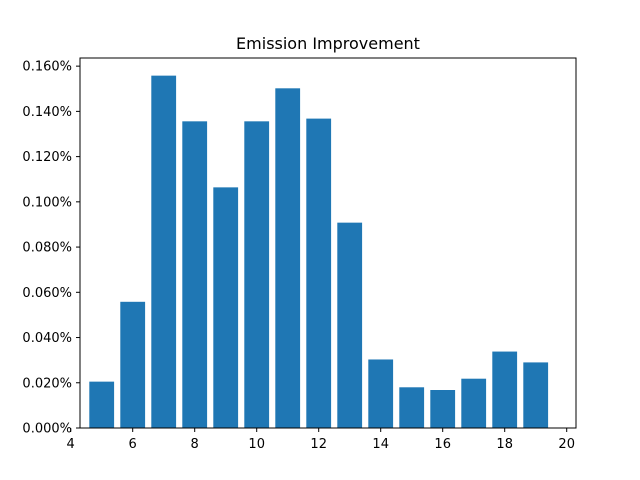 The width and height of the screenshot is (640, 480). Describe the element at coordinates (47, 293) in the screenshot. I see `y-tick-label: 0.060%` at that location.